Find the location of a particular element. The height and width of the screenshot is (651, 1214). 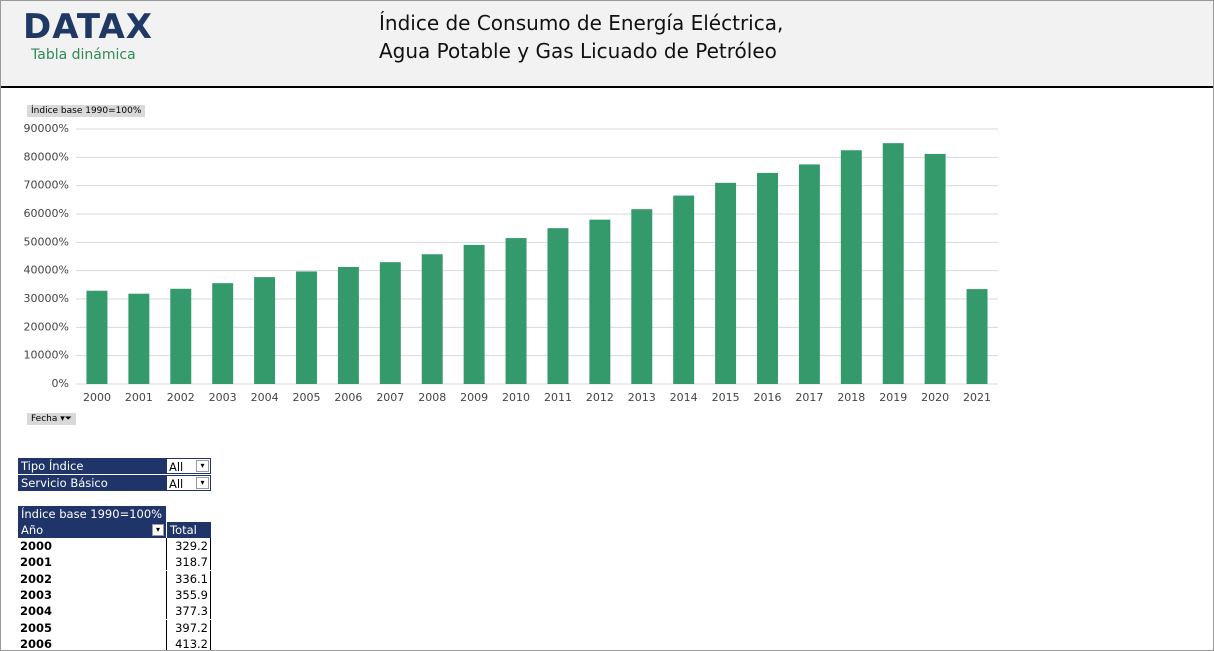

pivot-year: 2003 is located at coordinates (36, 594).